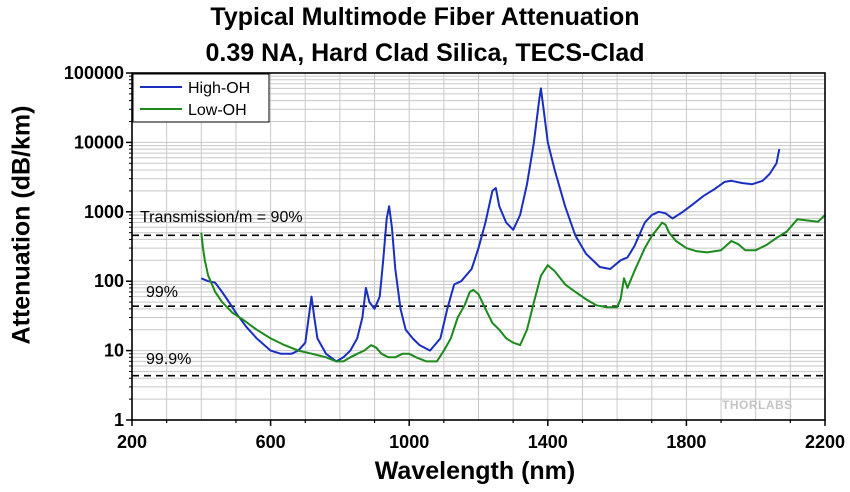  Describe the element at coordinates (825, 442) in the screenshot. I see `x-tick-label: 2200` at that location.